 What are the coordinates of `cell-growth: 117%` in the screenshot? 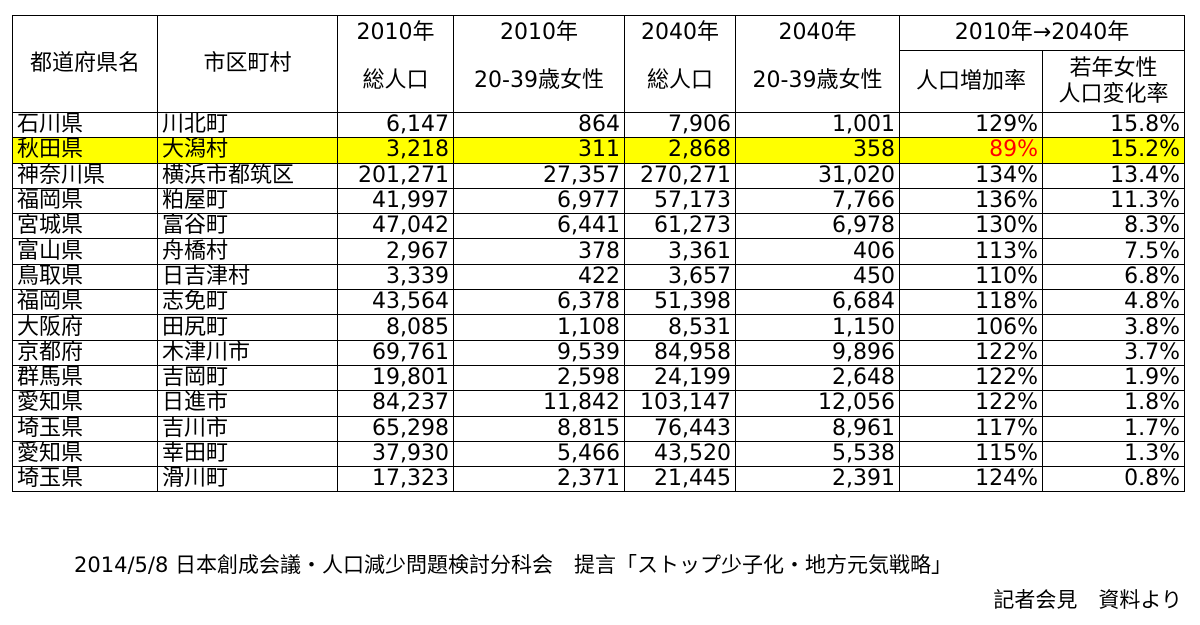 It's located at (971, 428).